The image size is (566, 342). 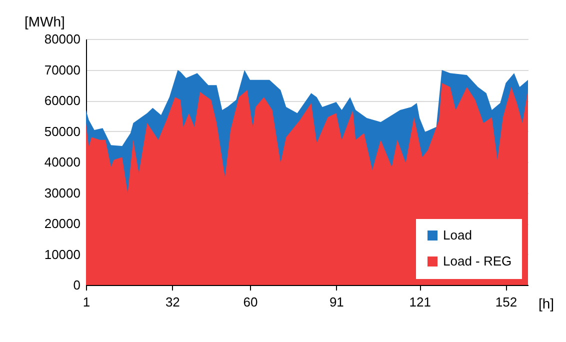 What do you see at coordinates (62, 223) in the screenshot?
I see `y-tick-label: 20000` at bounding box center [62, 223].